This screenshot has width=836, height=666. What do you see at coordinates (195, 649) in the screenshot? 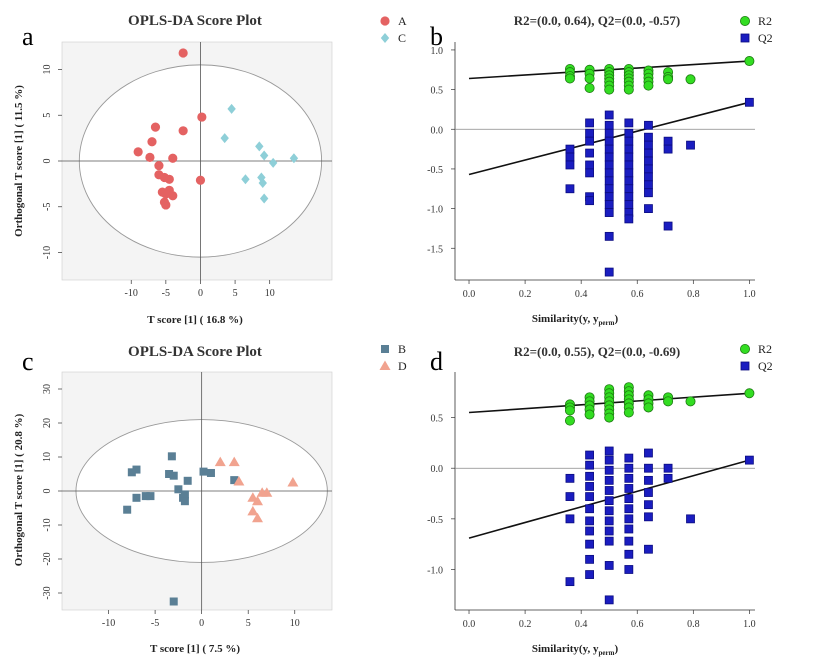
I see `x-axis-label: T score [1] ( 7.5 %)` at bounding box center [195, 649].